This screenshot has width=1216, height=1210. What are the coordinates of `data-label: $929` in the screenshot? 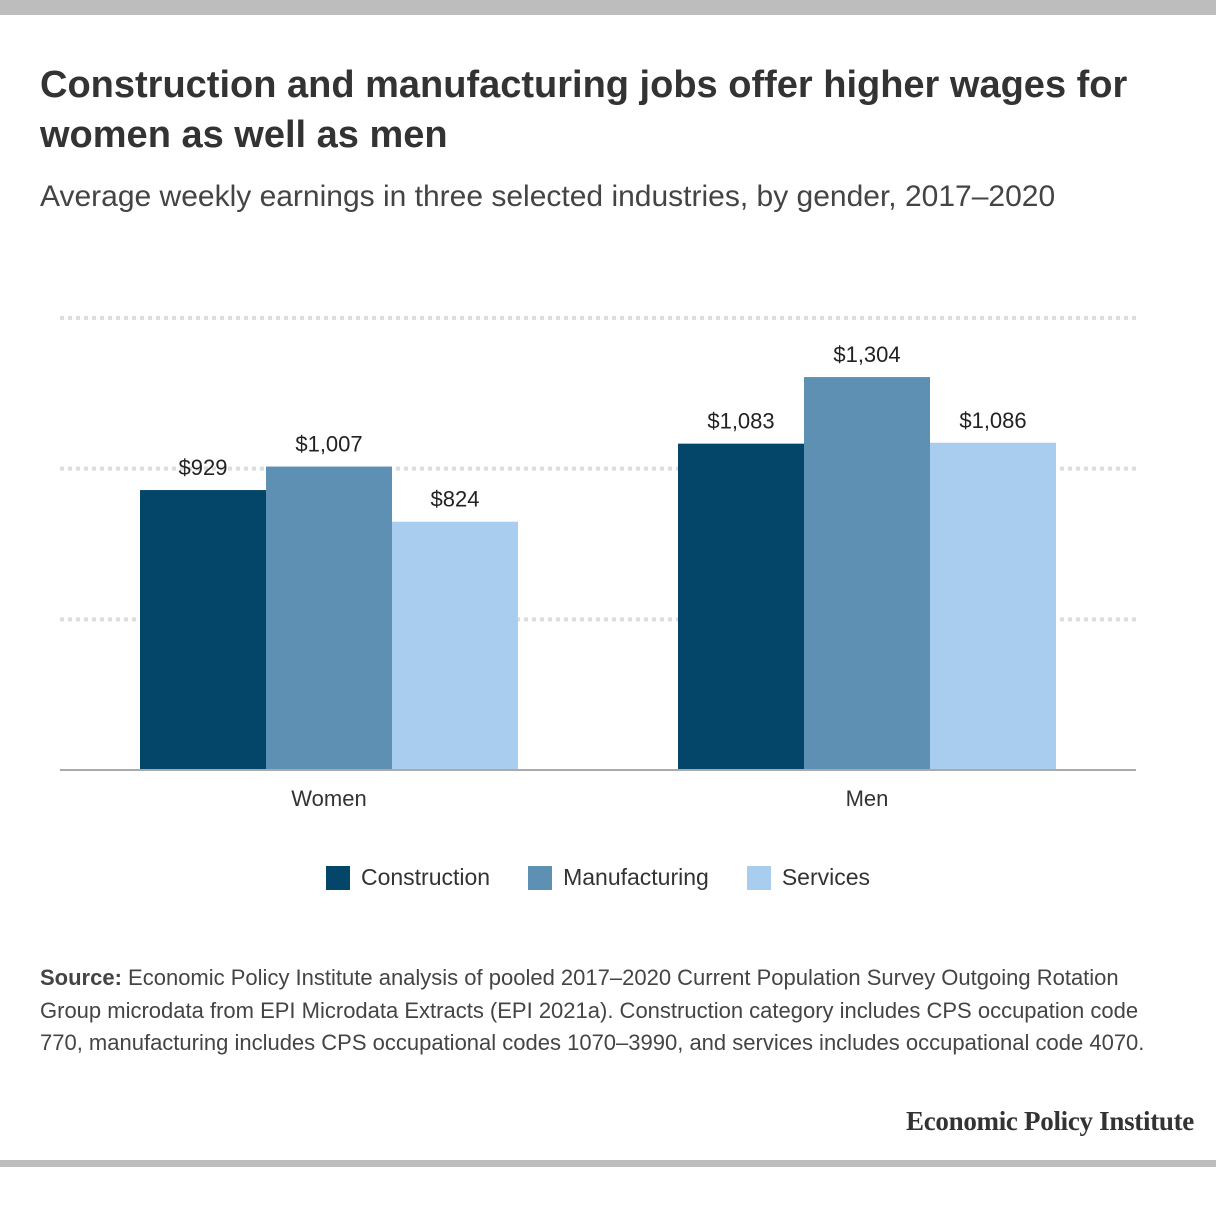 It's located at (203, 467).